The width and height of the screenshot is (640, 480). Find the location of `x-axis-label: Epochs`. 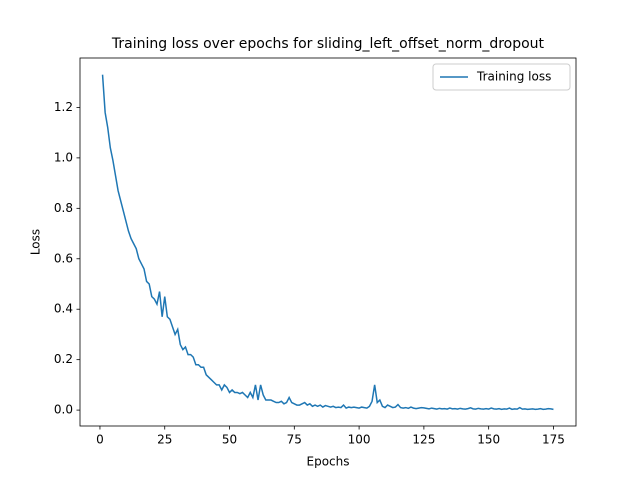

x-axis-label: Epochs is located at coordinates (328, 462).